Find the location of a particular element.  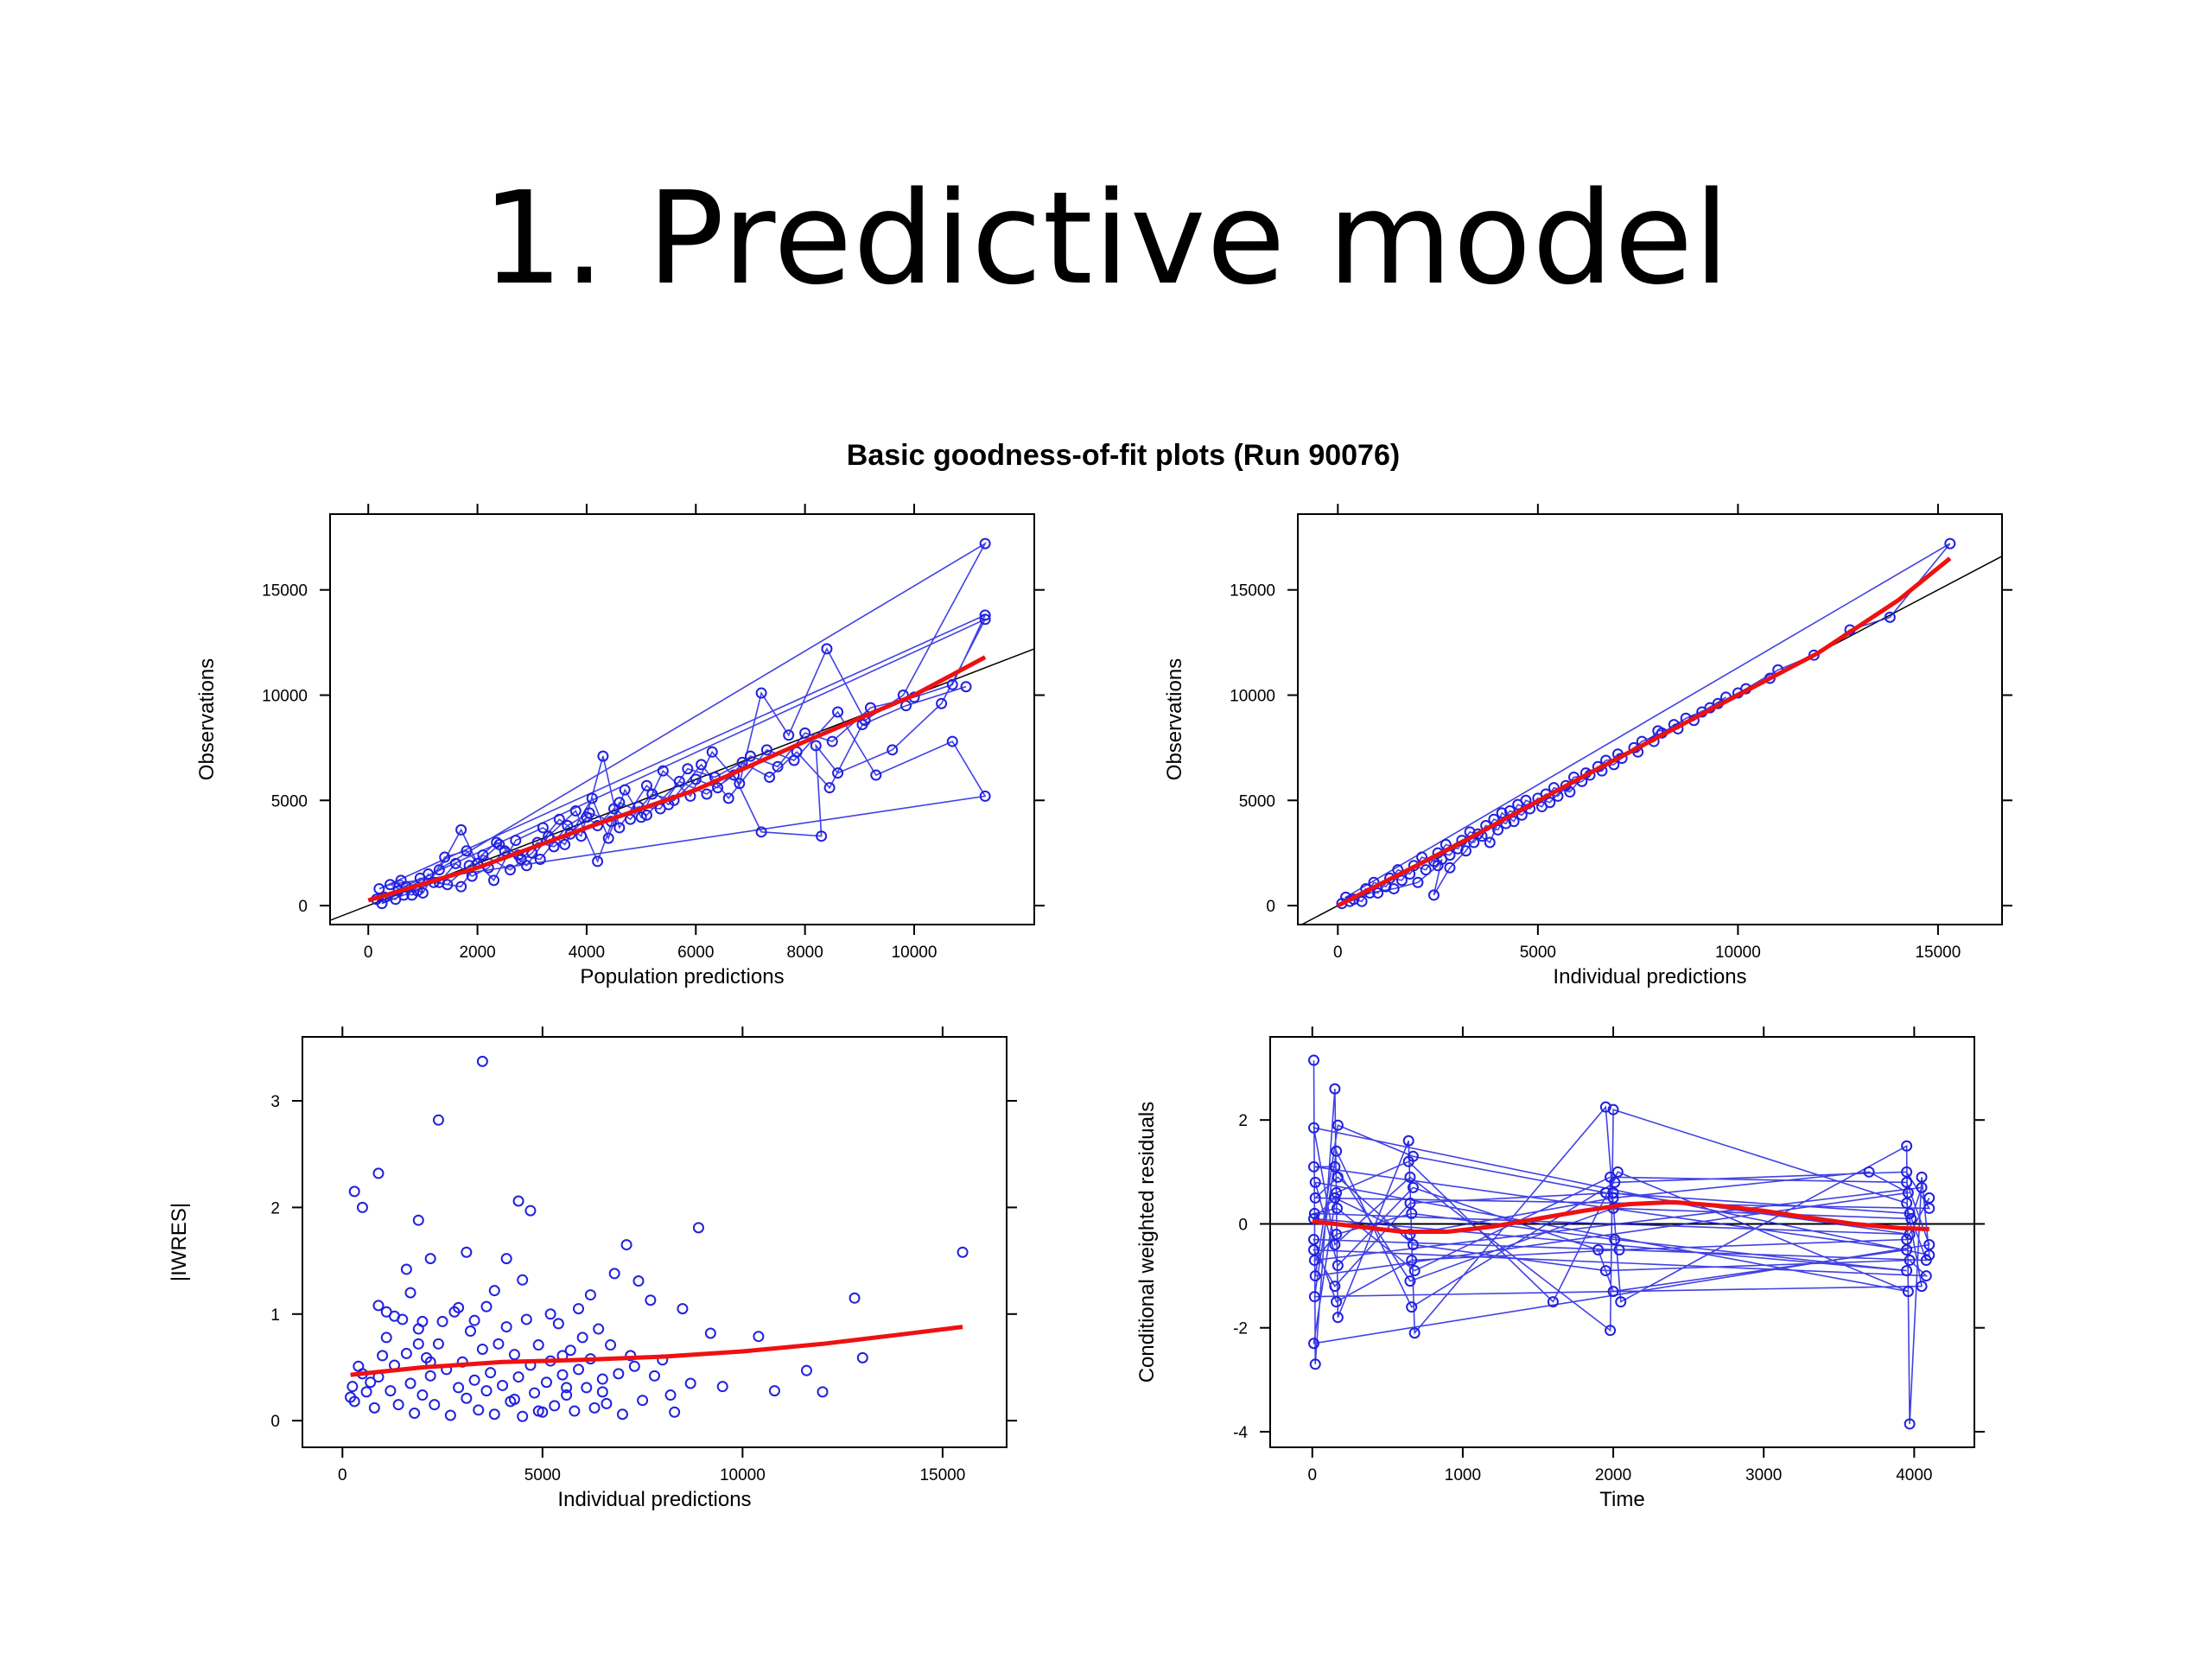

y-tick-label: 15000 is located at coordinates (285, 591).